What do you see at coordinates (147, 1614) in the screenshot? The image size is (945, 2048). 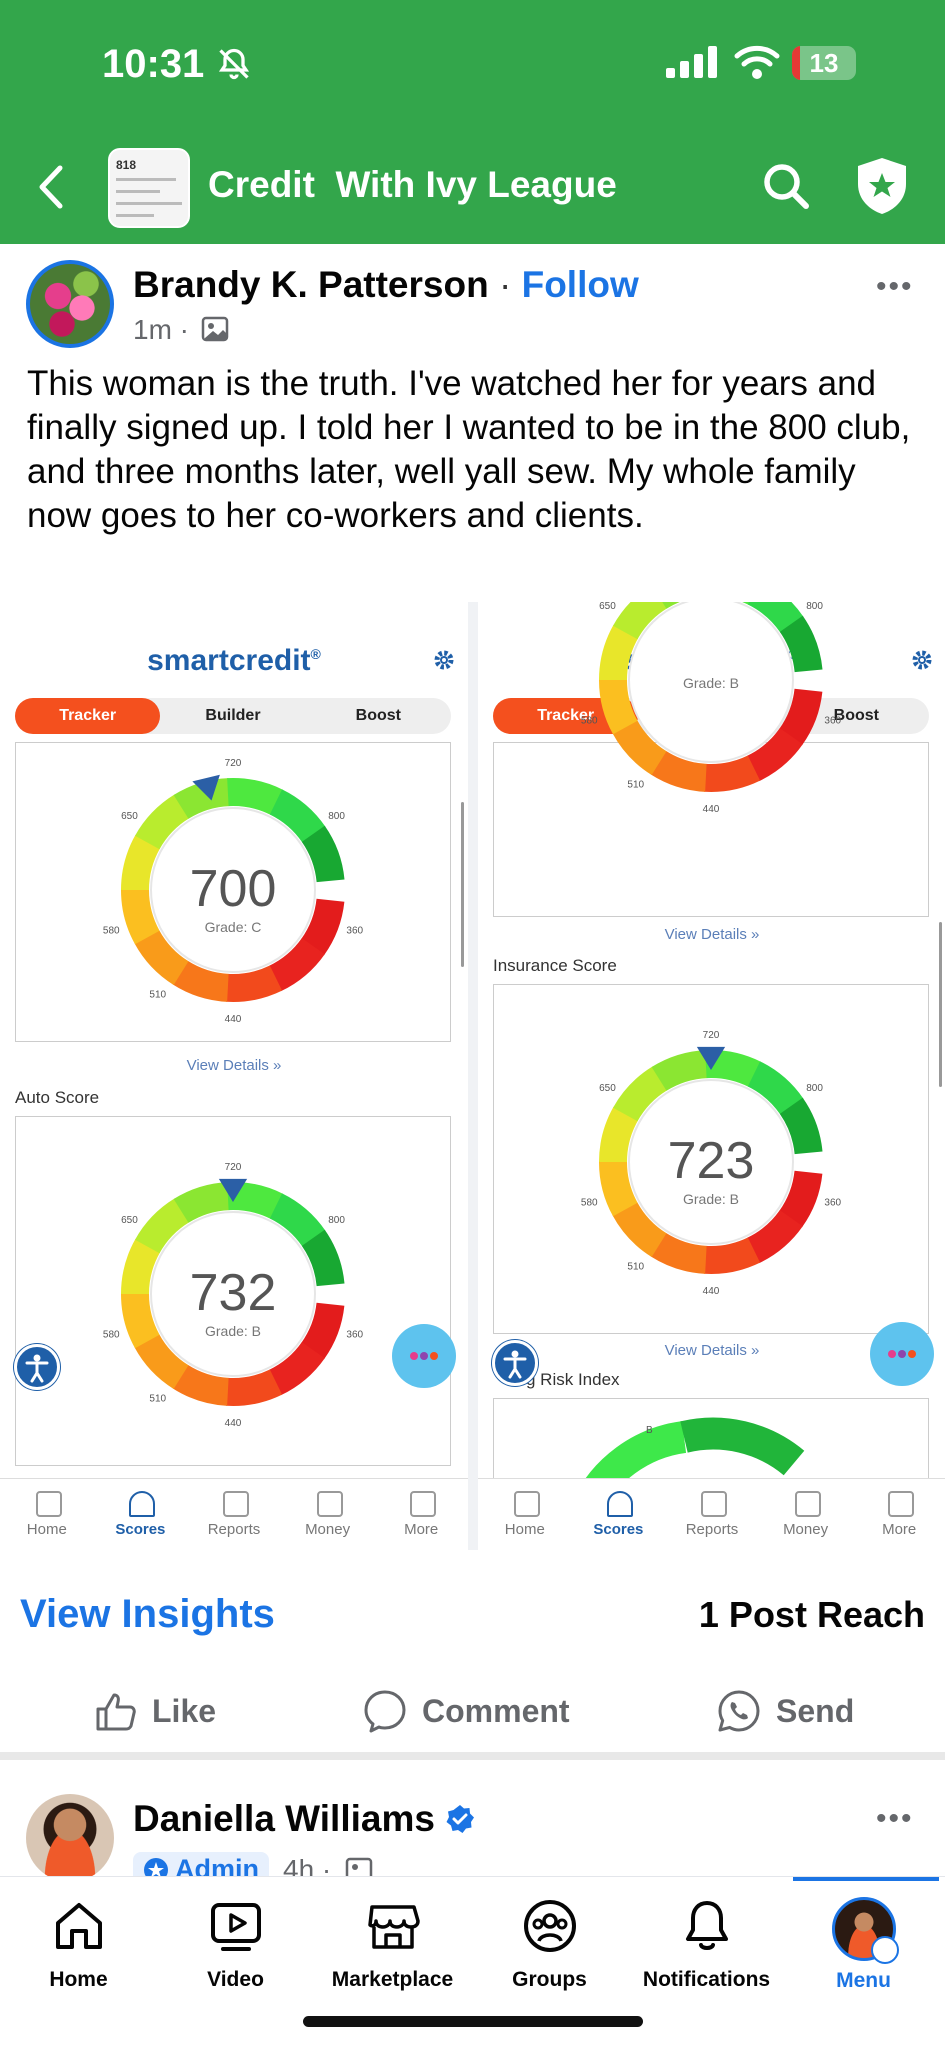 I see `view-insights-link: View Insights` at bounding box center [147, 1614].